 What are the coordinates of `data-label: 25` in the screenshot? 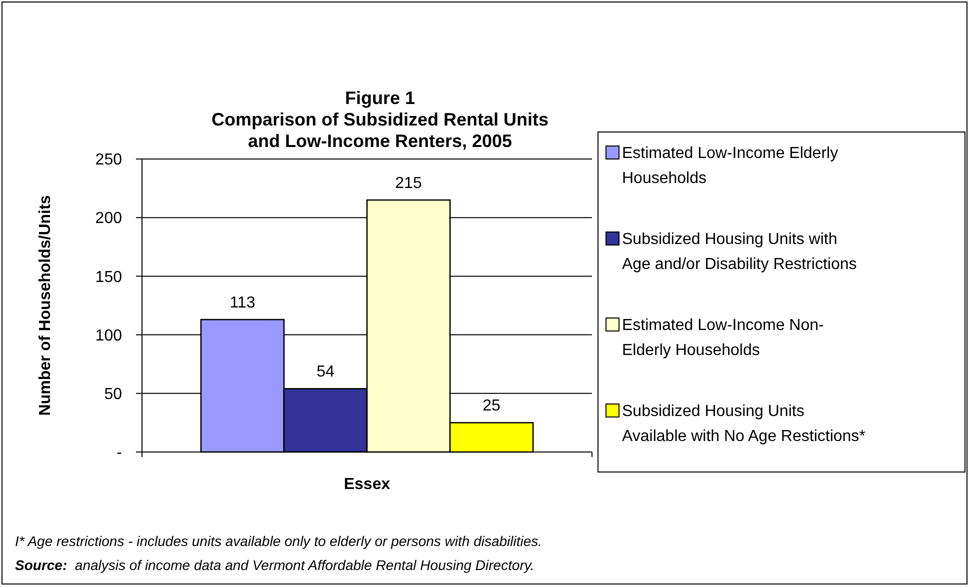 It's located at (491, 406).